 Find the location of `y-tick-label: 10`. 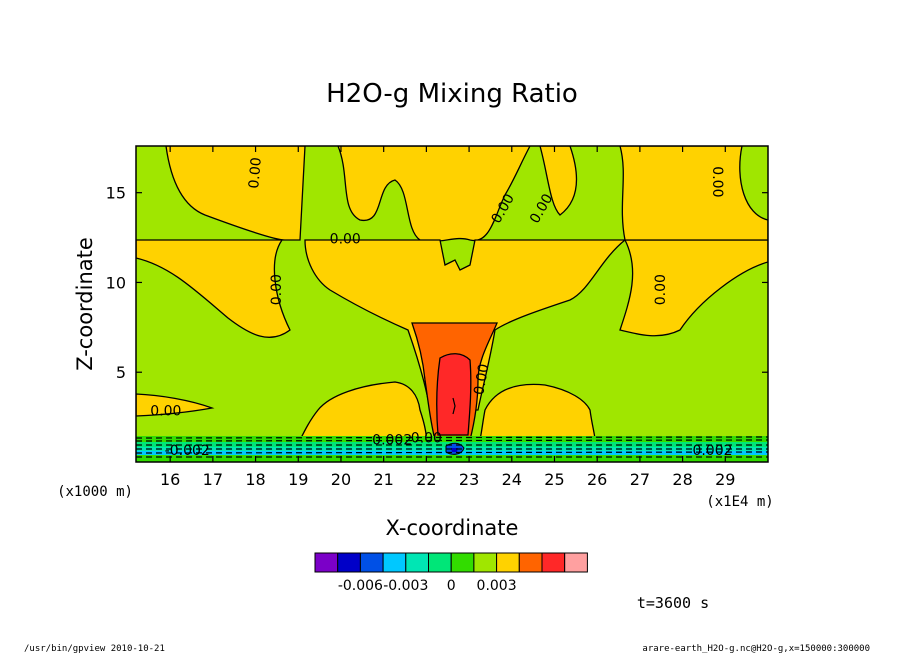

y-tick-label: 10 is located at coordinates (116, 282).